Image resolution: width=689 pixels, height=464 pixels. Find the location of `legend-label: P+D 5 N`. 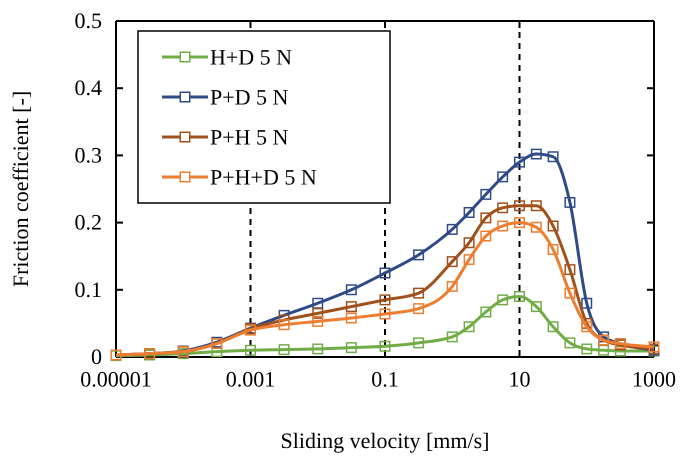

legend-label: P+D 5 N is located at coordinates (249, 97).